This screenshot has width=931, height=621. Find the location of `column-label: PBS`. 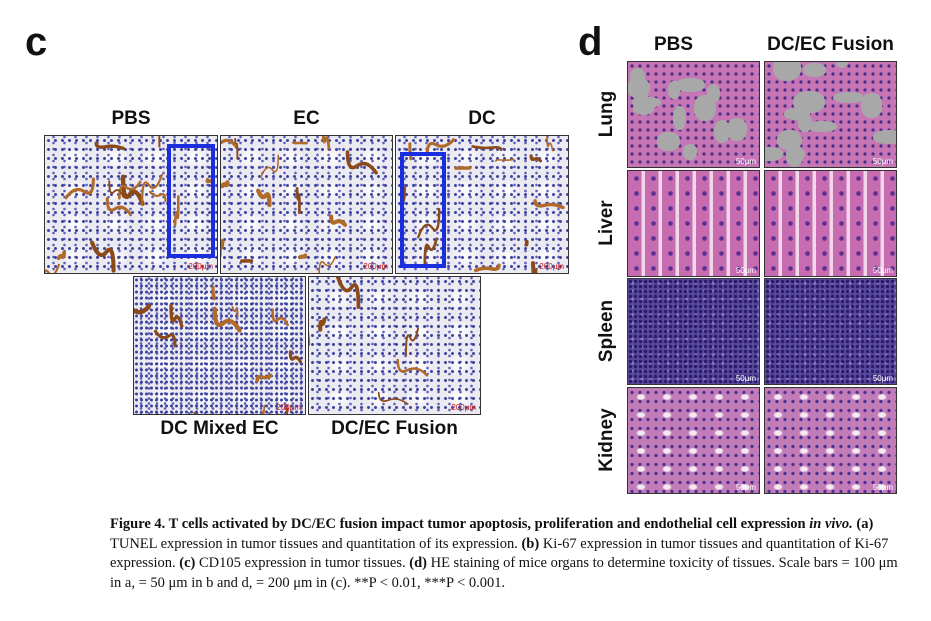

column-label: PBS is located at coordinates (131, 118).